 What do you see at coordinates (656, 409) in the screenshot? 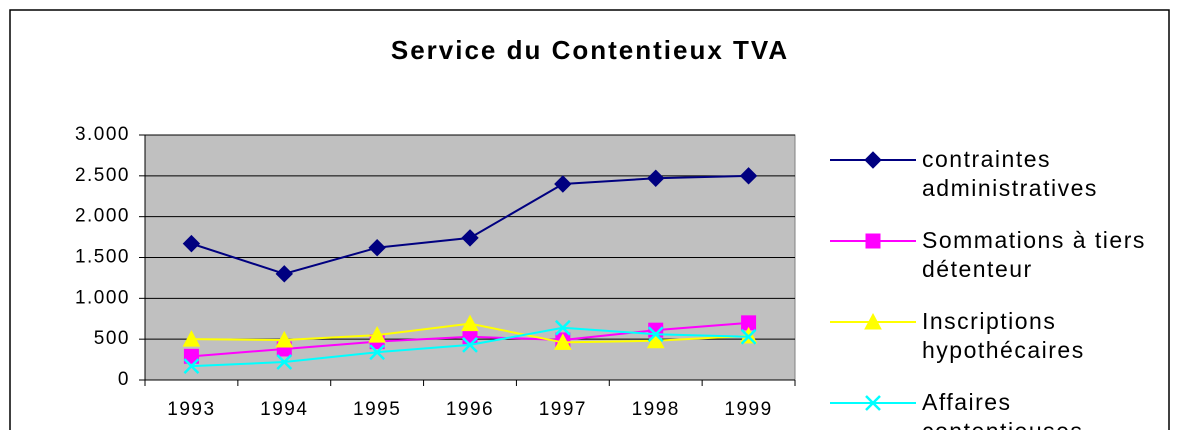
I see `x-tick-label: 1998` at bounding box center [656, 409].